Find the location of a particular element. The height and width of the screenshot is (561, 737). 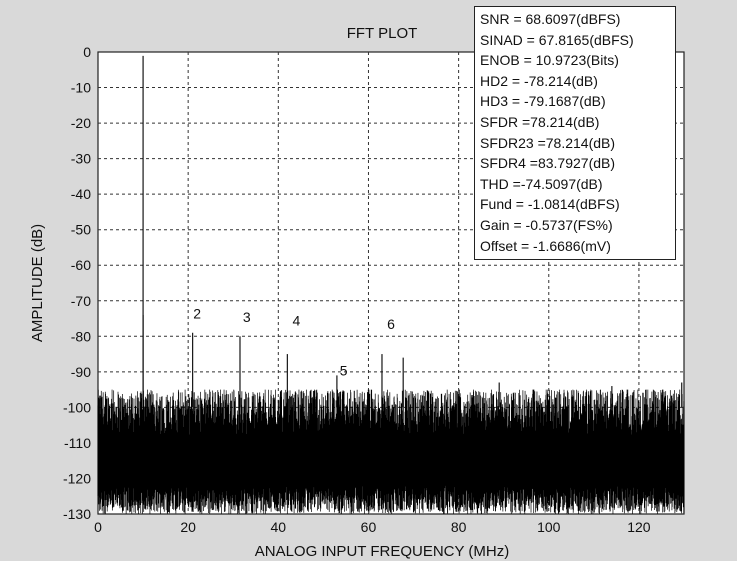

y-tick-label: -110 is located at coordinates (77, 443).